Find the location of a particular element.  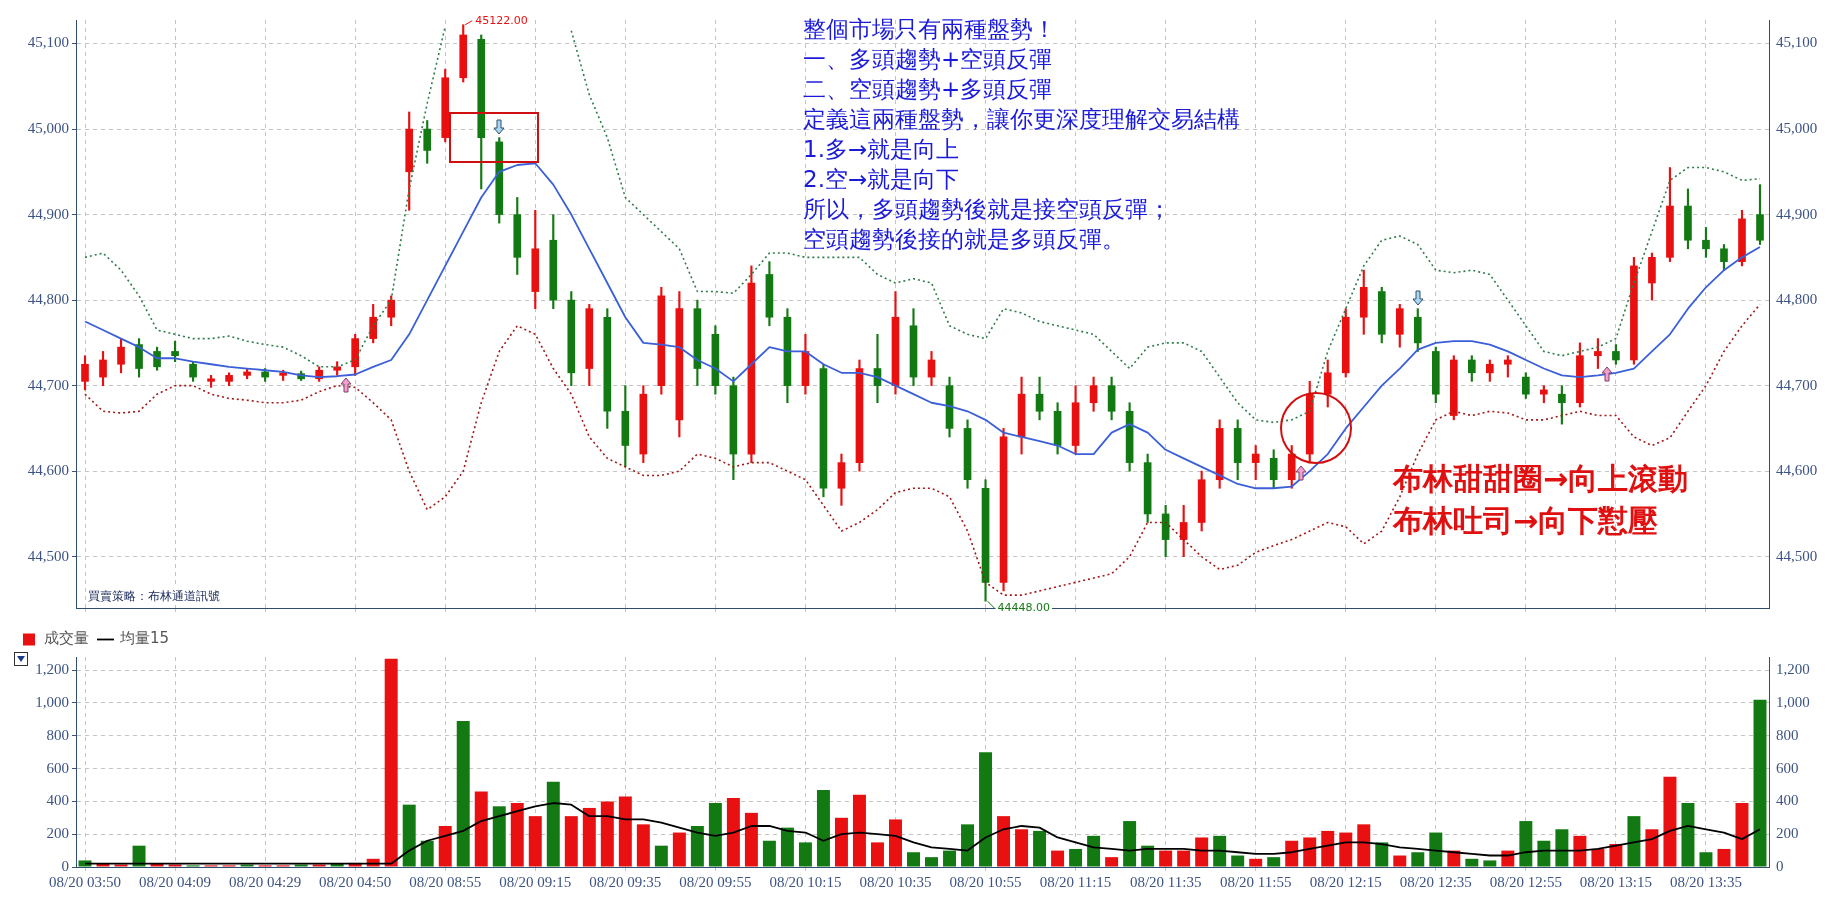

x-tick-label: 08/20 11:15 is located at coordinates (1075, 881).